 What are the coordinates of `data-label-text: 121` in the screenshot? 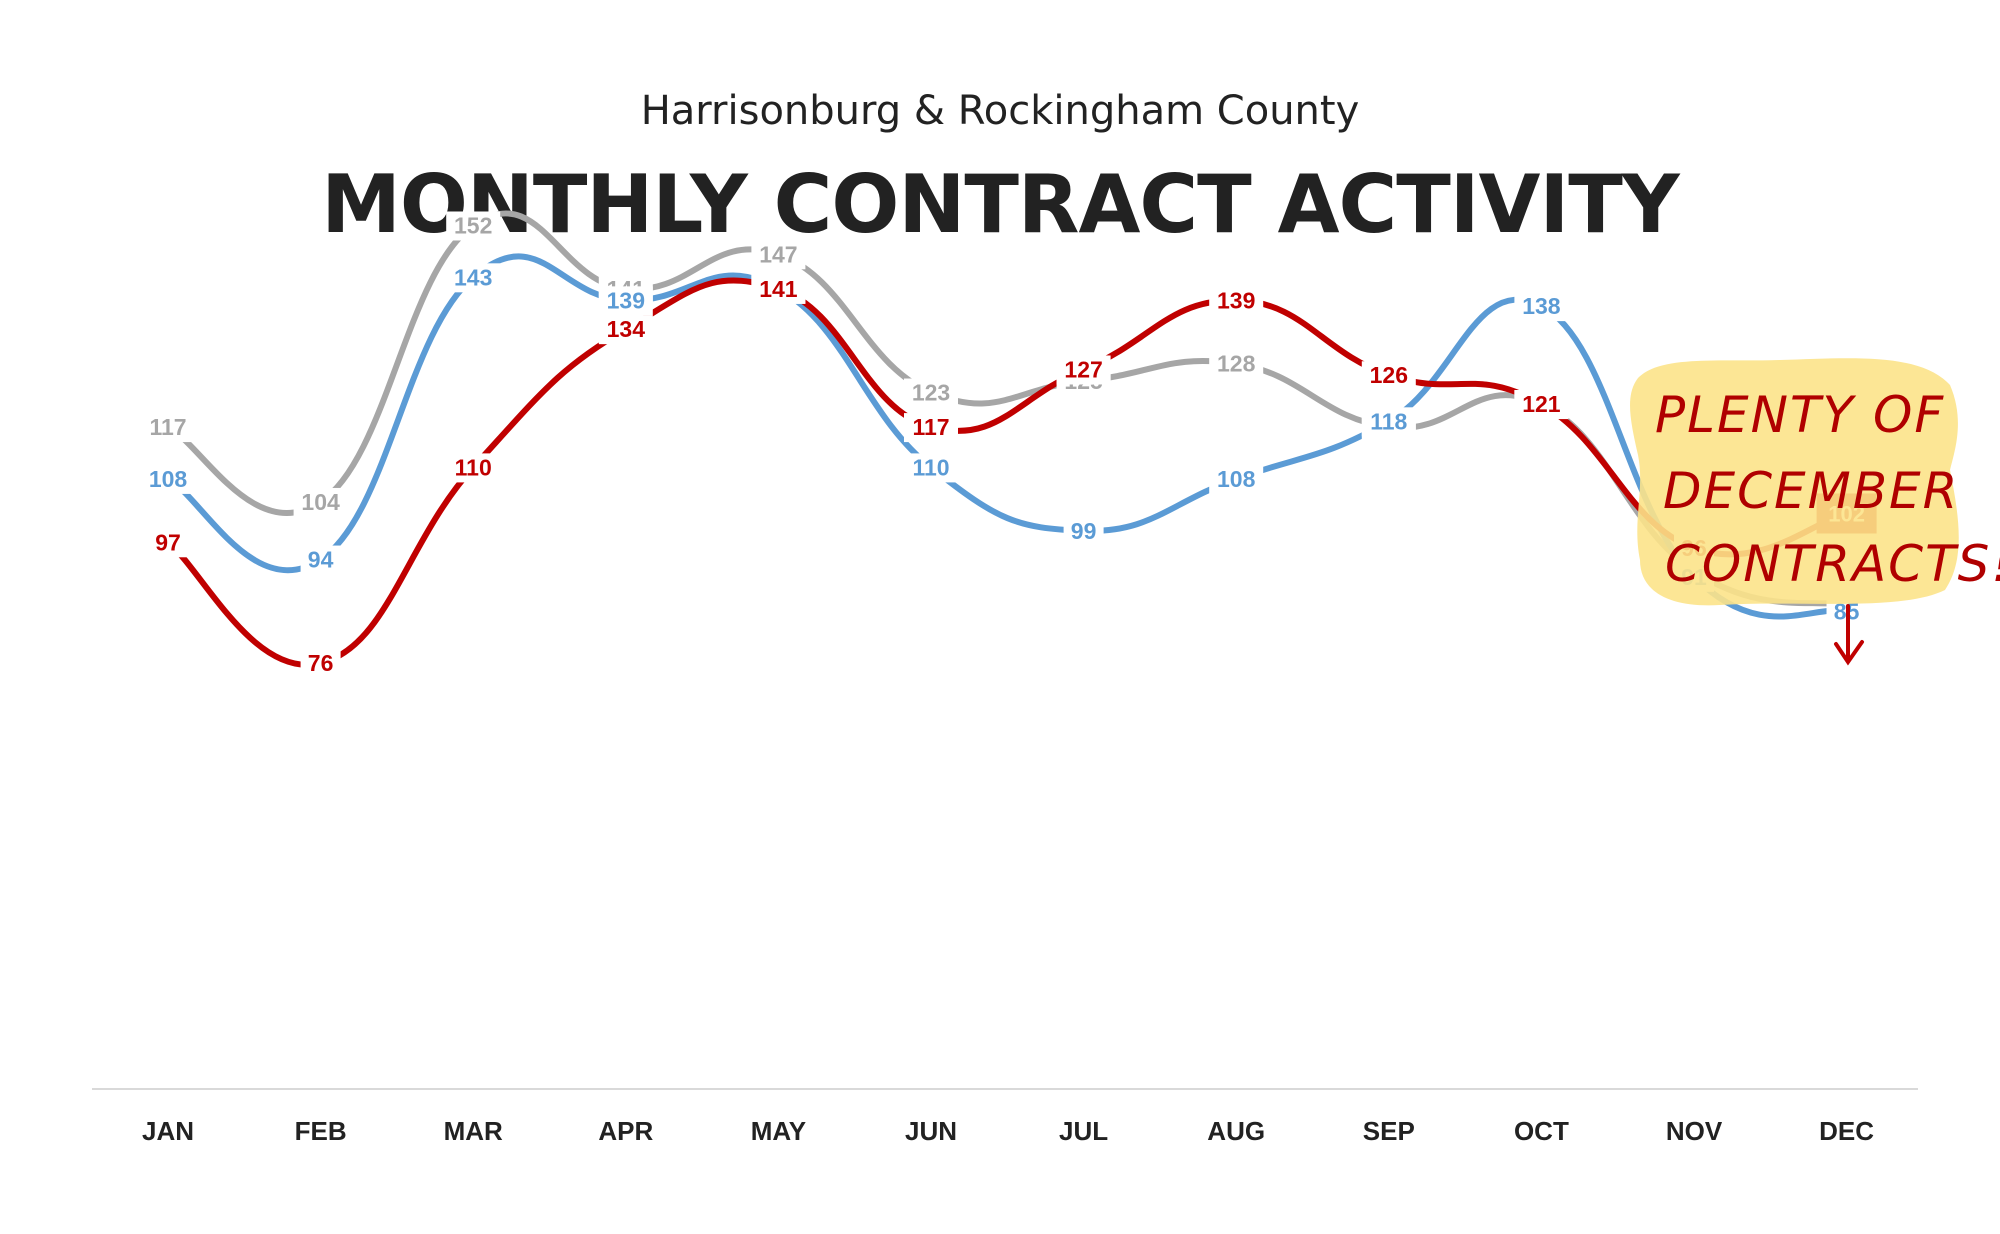 It's located at (1541, 404).